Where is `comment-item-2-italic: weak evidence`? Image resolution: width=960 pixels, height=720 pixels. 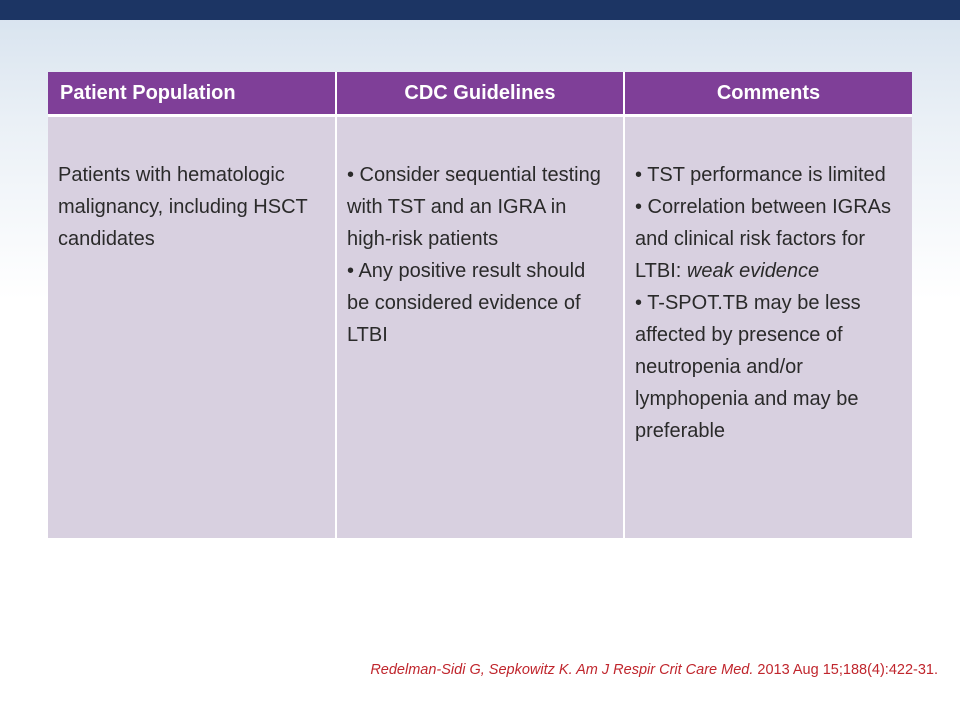 comment-item-2-italic: weak evidence is located at coordinates (753, 271).